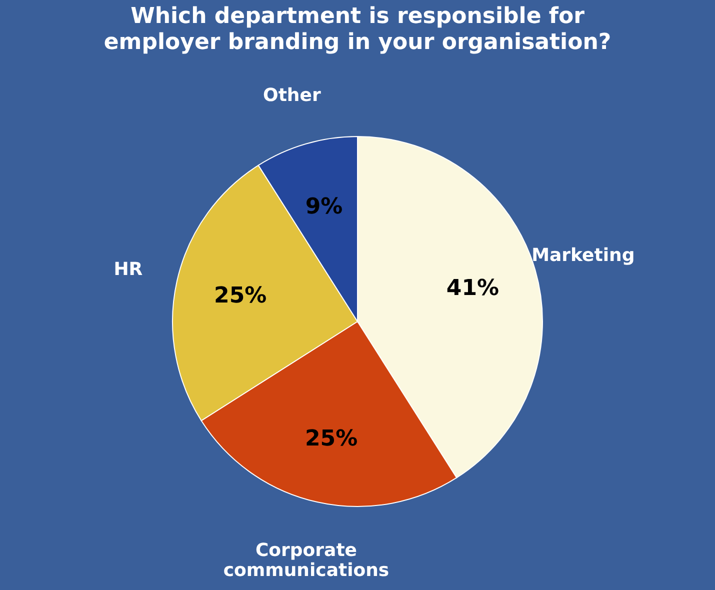 This screenshot has width=715, height=590. I want to click on chart-title: Which department is responsible for employer branding in your organisation?, so click(358, 29).